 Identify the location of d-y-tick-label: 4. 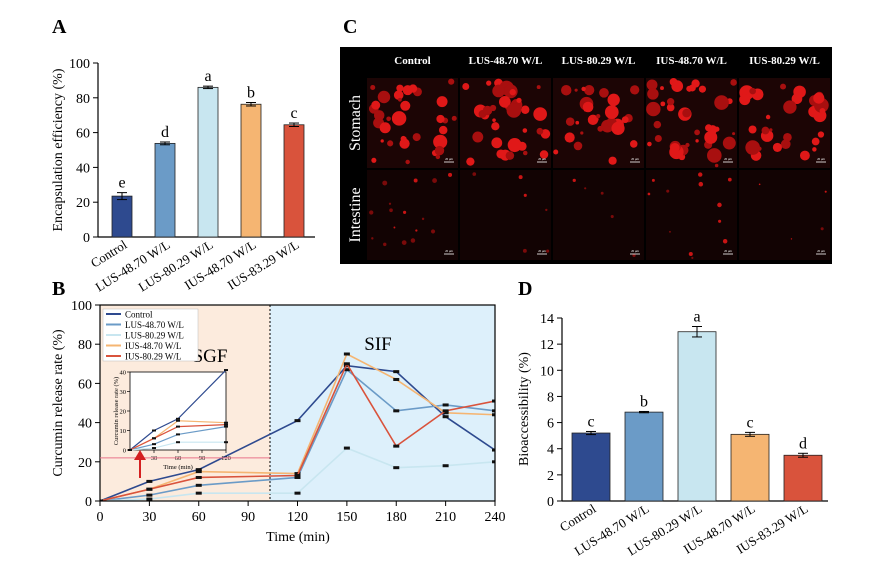
(550, 450).